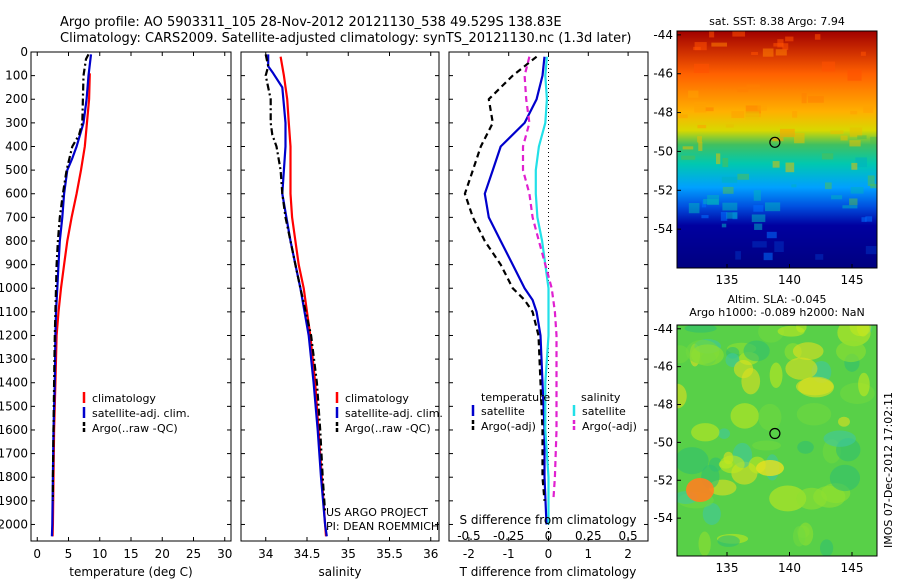 The height and width of the screenshot is (580, 900). Describe the element at coordinates (16, 123) in the screenshot. I see `depth-tick-label: 300` at that location.